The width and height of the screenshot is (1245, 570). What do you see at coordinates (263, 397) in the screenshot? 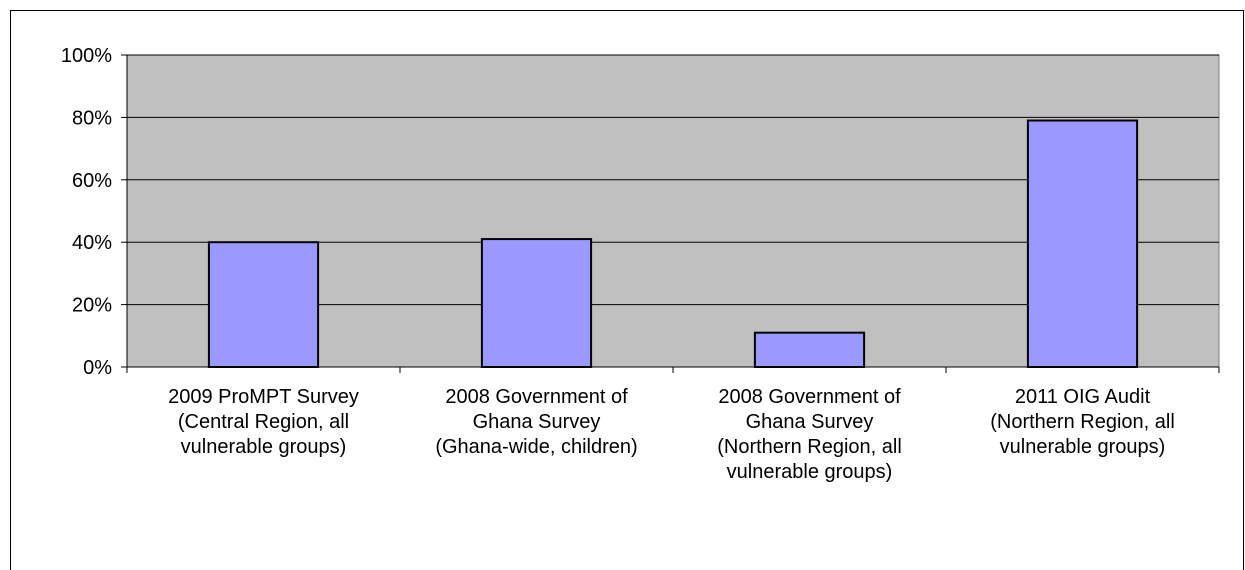
I see `x-category-label-line: 2009 ProMPT Survey` at bounding box center [263, 397].